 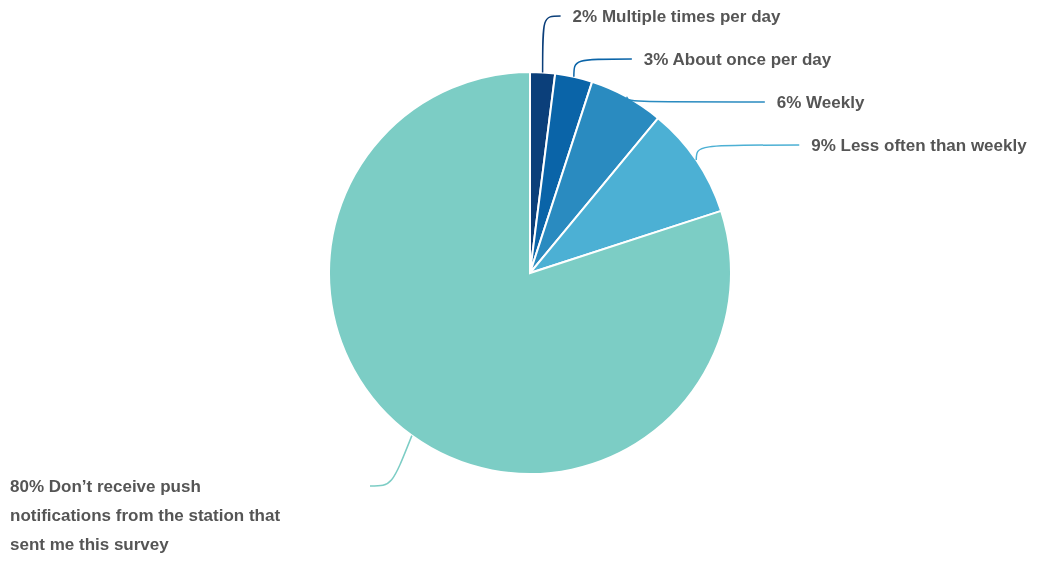 What do you see at coordinates (820, 102) in the screenshot?
I see `slice-label: 6% Weekly` at bounding box center [820, 102].